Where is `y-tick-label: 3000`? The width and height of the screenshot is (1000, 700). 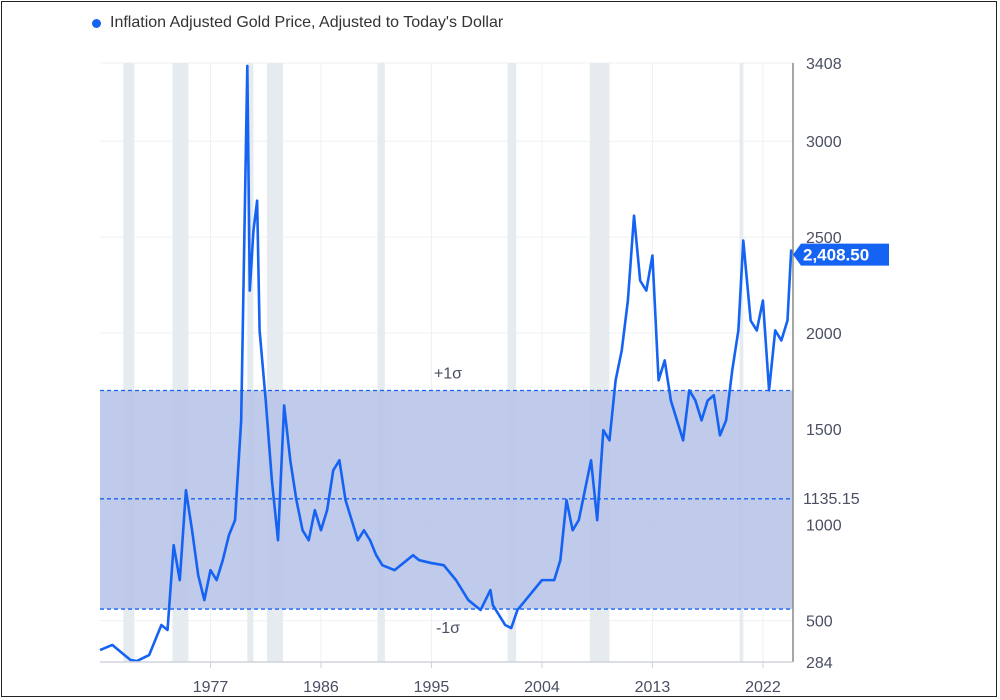 y-tick-label: 3000 is located at coordinates (824, 142).